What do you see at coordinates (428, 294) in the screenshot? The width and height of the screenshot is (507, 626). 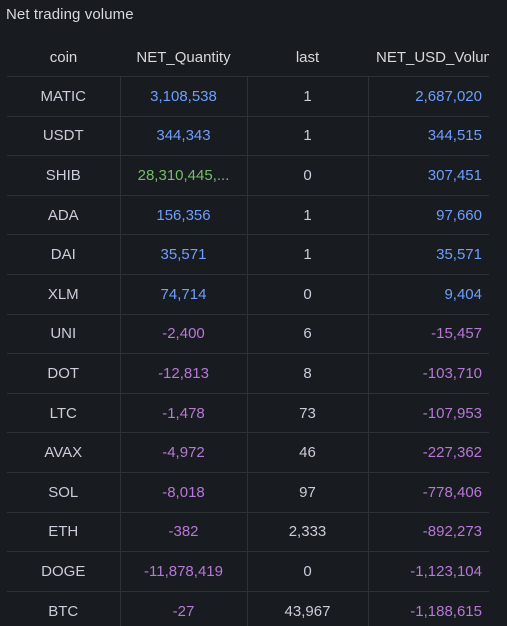 I see `cell-net-usd-volume: 9,404` at bounding box center [428, 294].